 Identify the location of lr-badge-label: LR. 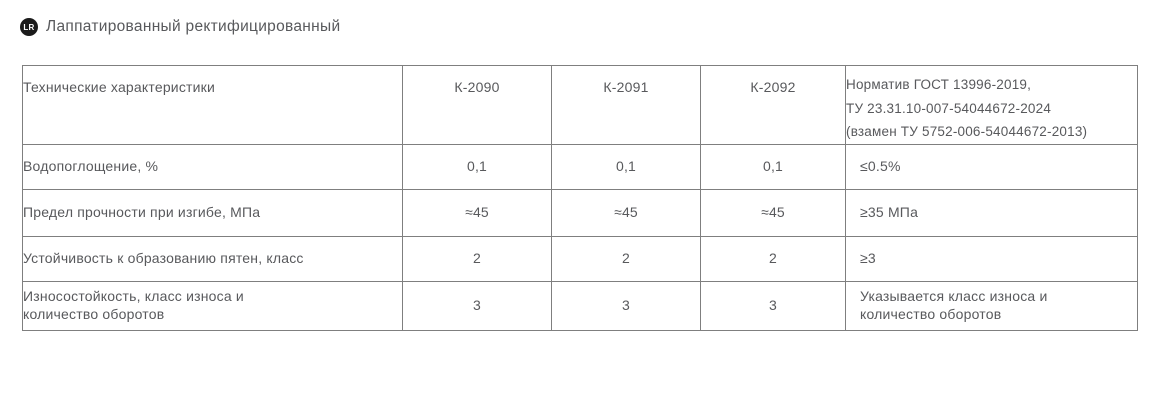
(29, 27).